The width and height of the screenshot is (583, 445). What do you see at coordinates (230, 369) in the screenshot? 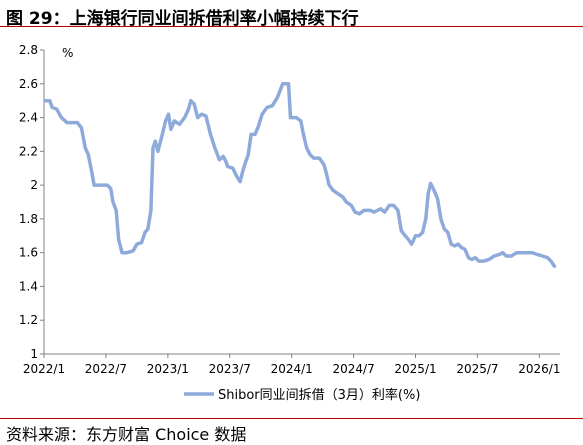
I see `x-tick-label: 2023/7` at bounding box center [230, 369].